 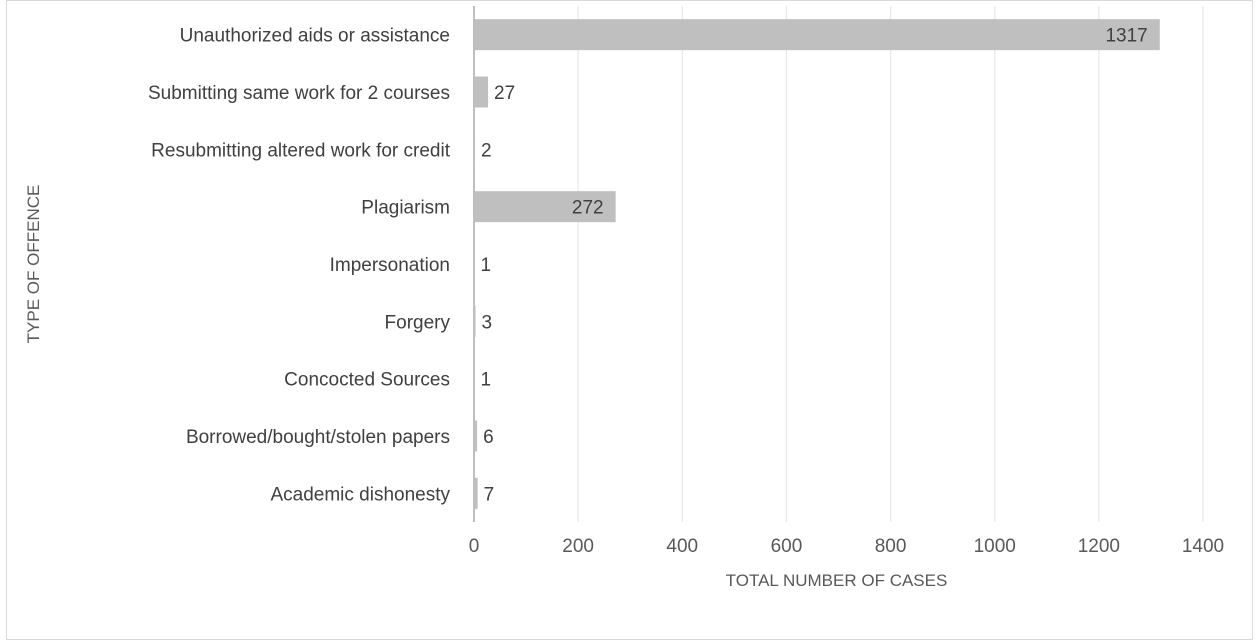 I want to click on category-label: Resubmitting altered work for credit, so click(x=301, y=150).